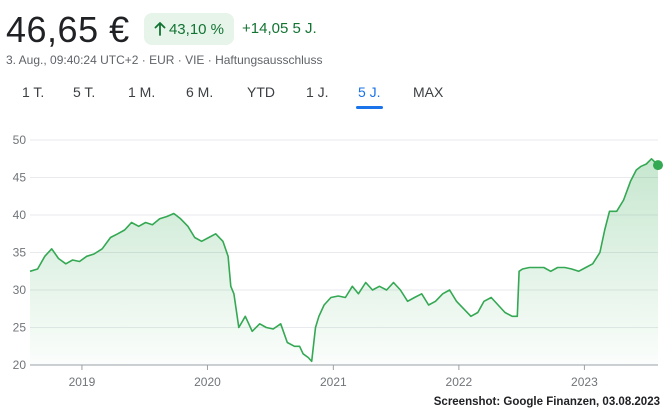  I want to click on tab-max: MAX, so click(428, 92).